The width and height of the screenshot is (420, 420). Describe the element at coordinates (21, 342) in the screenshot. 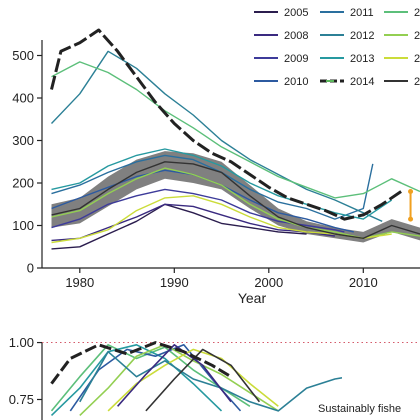

I see `y-tick-label: 1.00` at that location.